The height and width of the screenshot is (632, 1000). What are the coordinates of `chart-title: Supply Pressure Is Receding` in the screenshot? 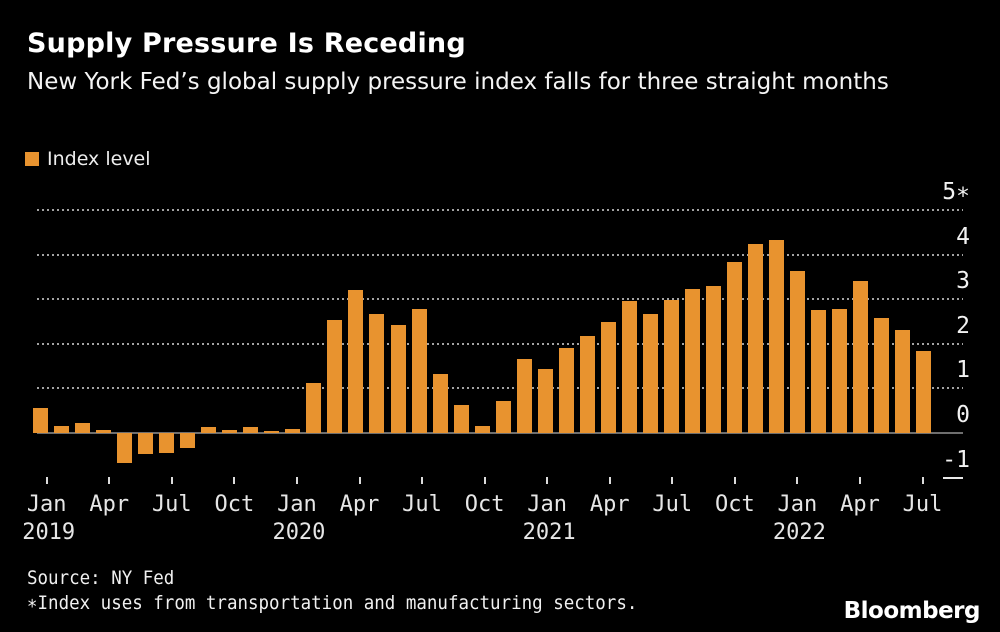 It's located at (246, 43).